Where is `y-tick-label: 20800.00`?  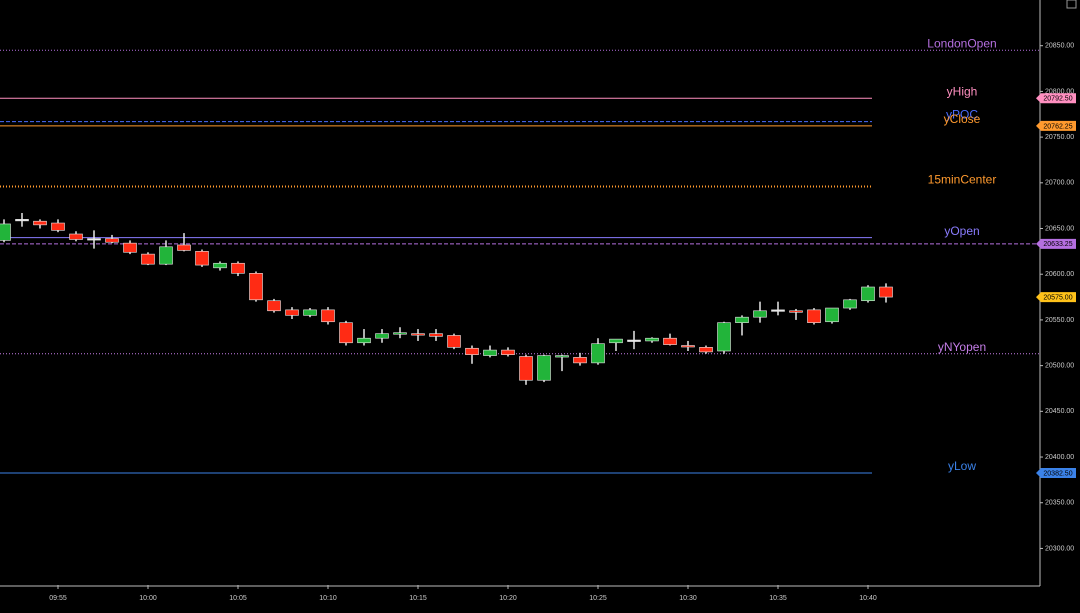 y-tick-label: 20800.00 is located at coordinates (1059, 91).